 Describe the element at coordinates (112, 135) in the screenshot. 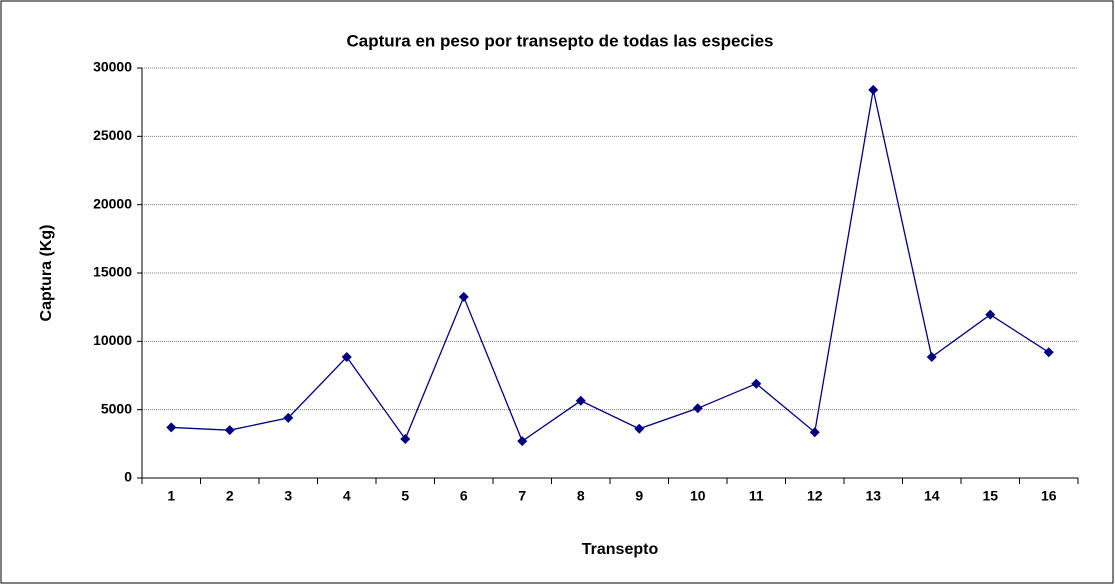

I see `y-tick-label: 25000` at that location.